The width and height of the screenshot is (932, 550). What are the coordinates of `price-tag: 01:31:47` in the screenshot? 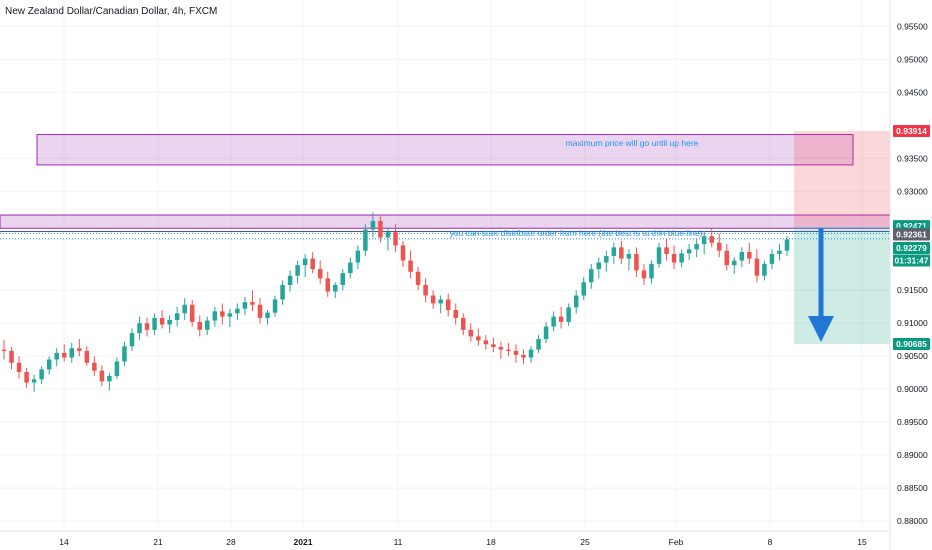 It's located at (911, 260).